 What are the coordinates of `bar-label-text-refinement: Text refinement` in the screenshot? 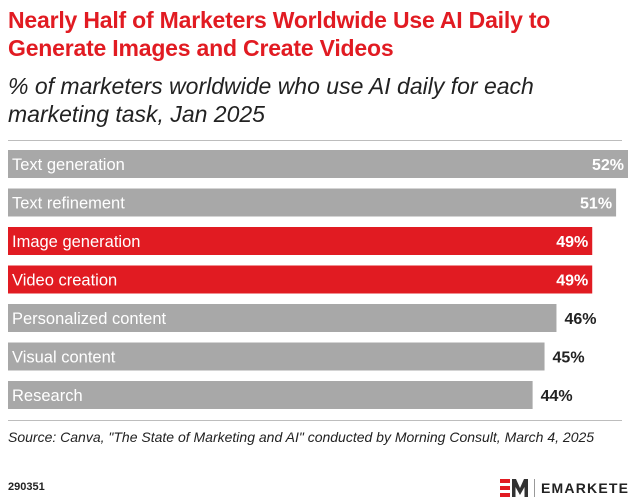 It's located at (68, 204).